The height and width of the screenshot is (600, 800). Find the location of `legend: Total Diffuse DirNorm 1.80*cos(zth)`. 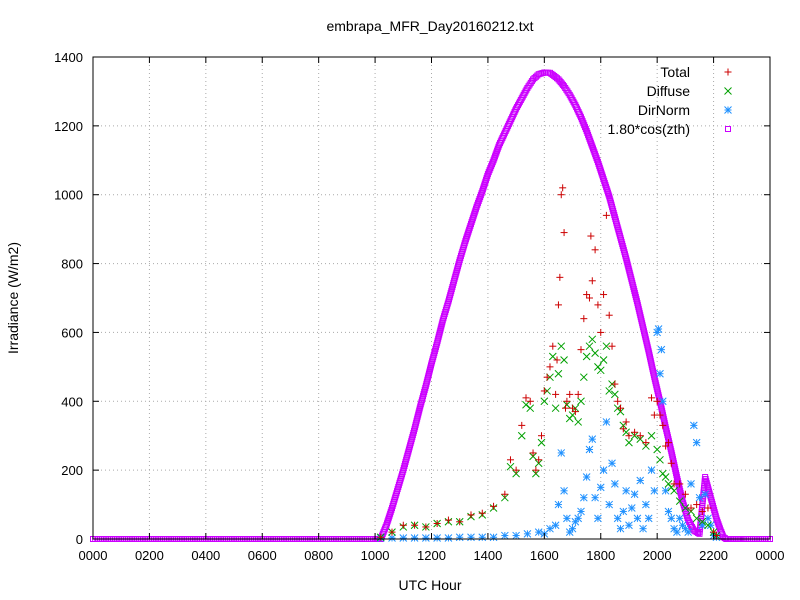

legend: Total Diffuse DirNorm 1.80*cos(zth) is located at coordinates (670, 100).